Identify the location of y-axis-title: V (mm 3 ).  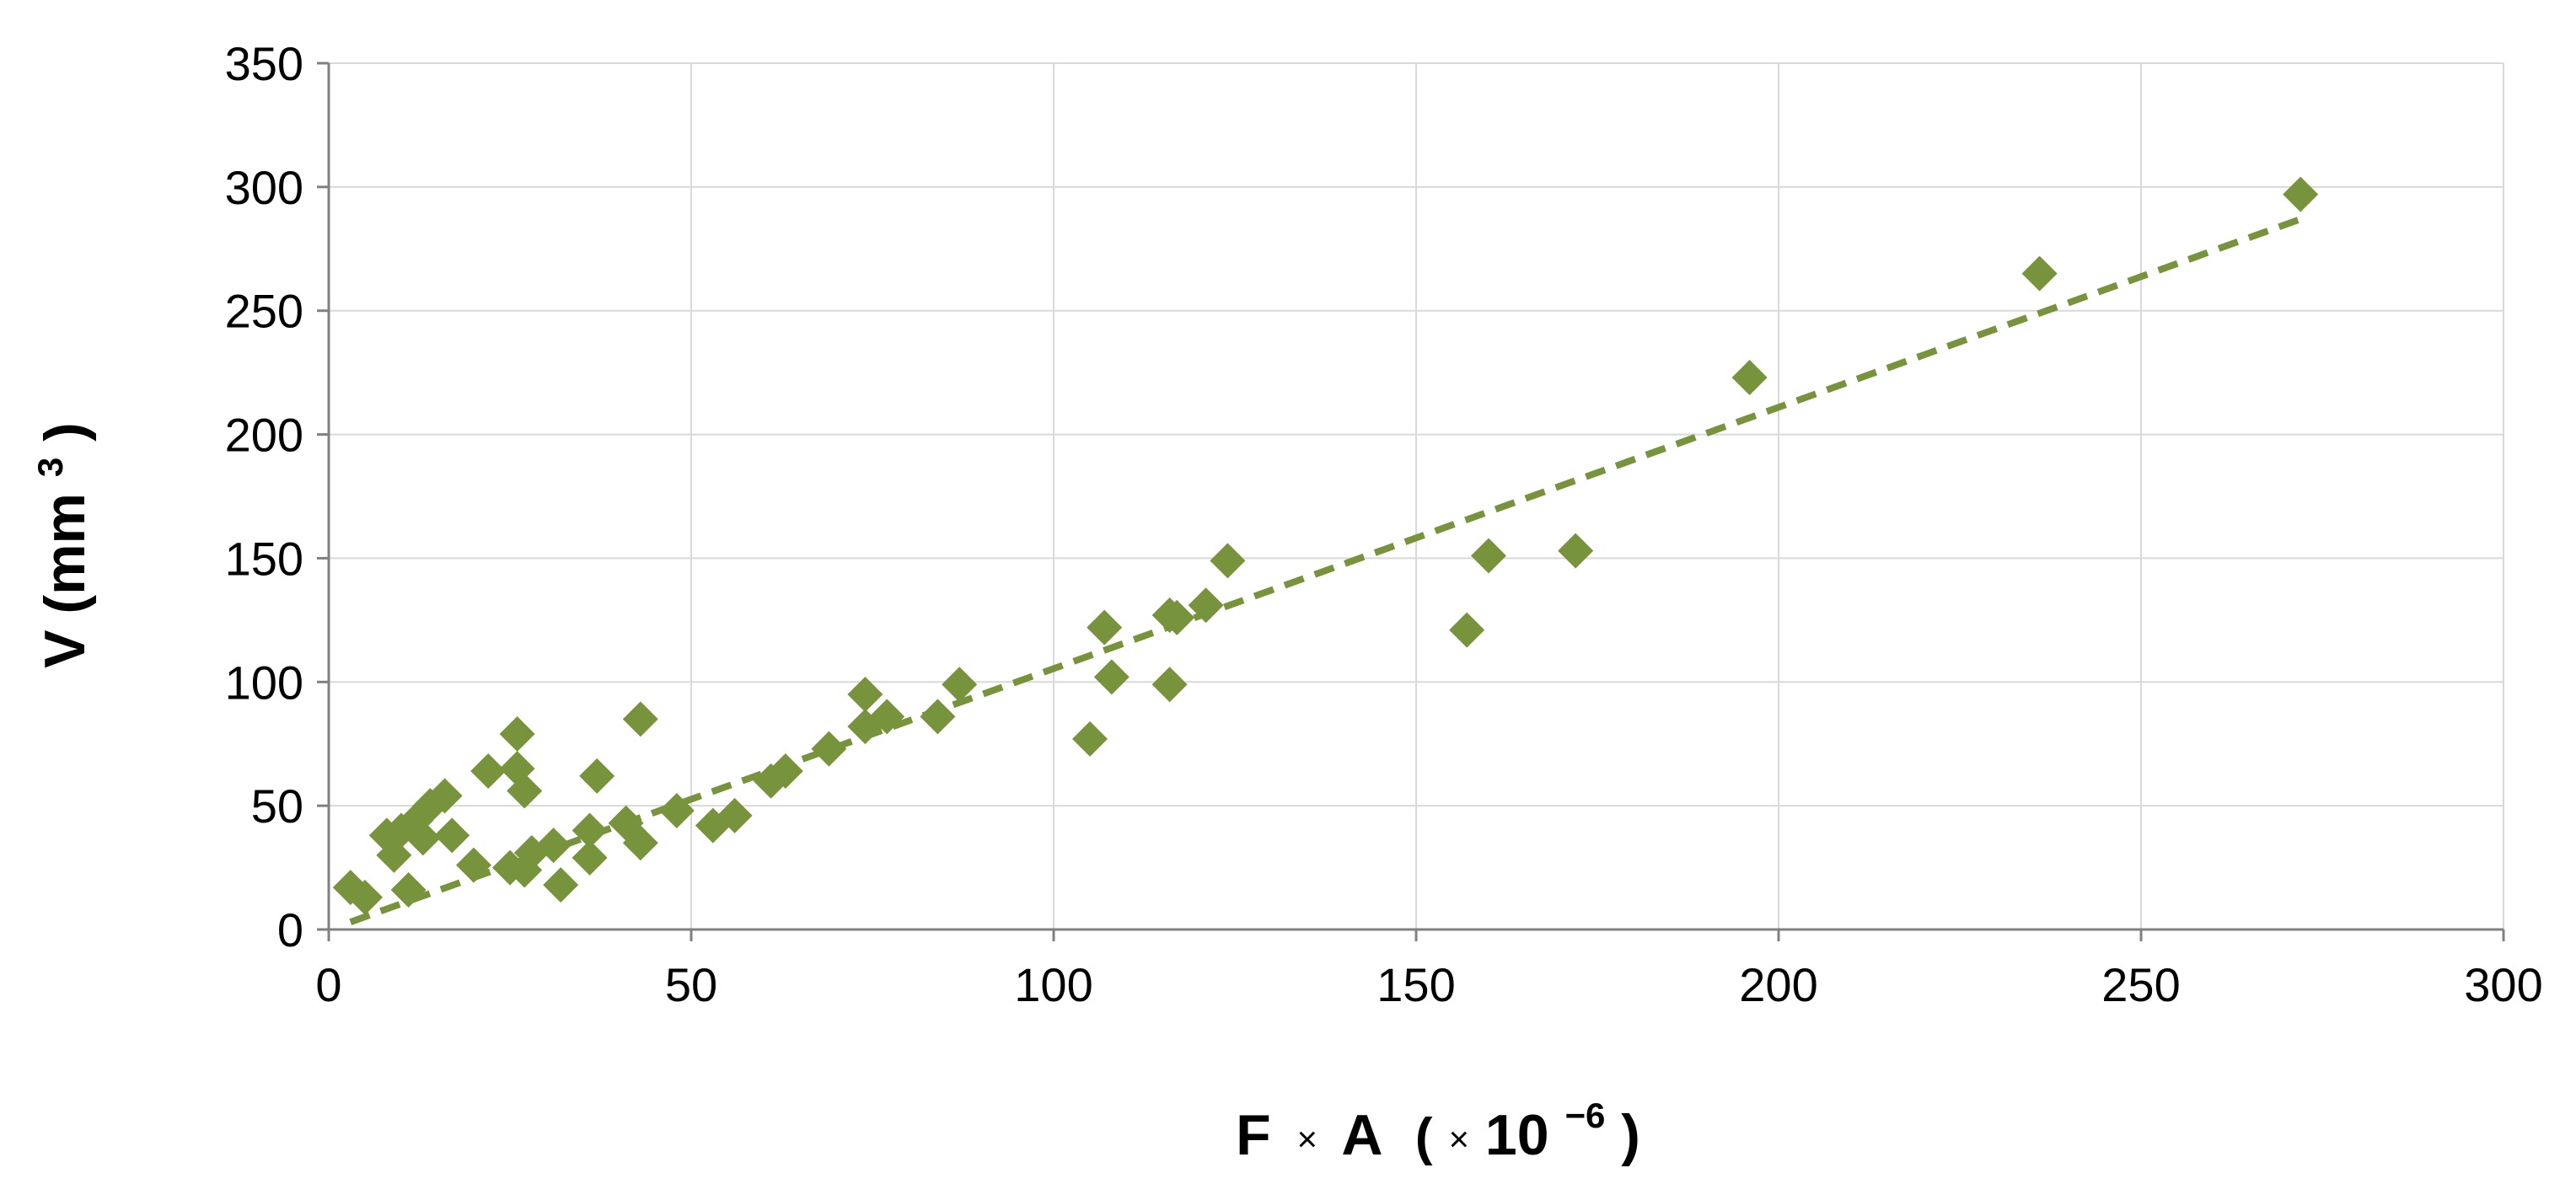
(54, 545).